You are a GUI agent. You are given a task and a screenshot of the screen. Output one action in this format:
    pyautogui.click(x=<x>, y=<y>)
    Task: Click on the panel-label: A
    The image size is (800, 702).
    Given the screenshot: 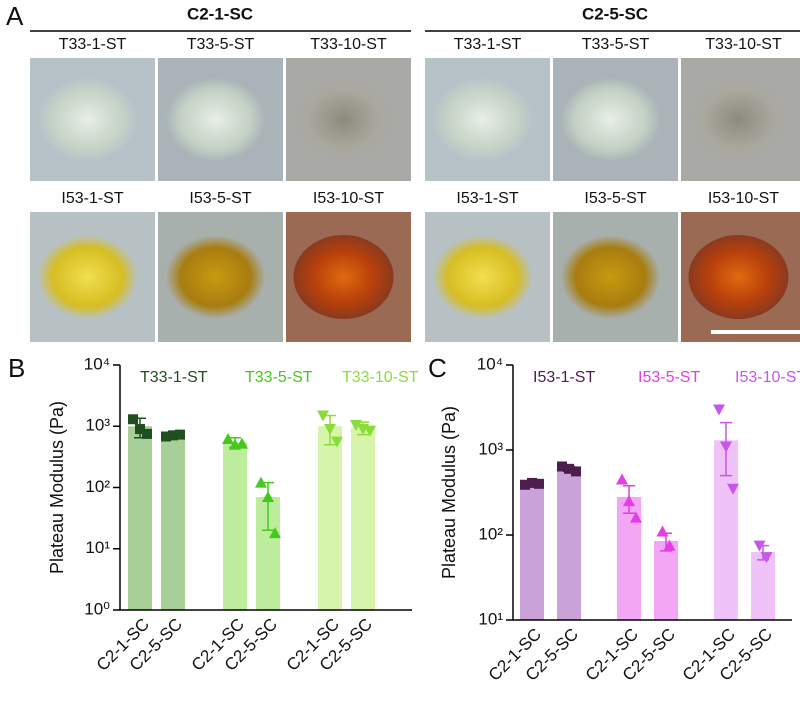 What is the action you would take?
    pyautogui.click(x=15, y=16)
    